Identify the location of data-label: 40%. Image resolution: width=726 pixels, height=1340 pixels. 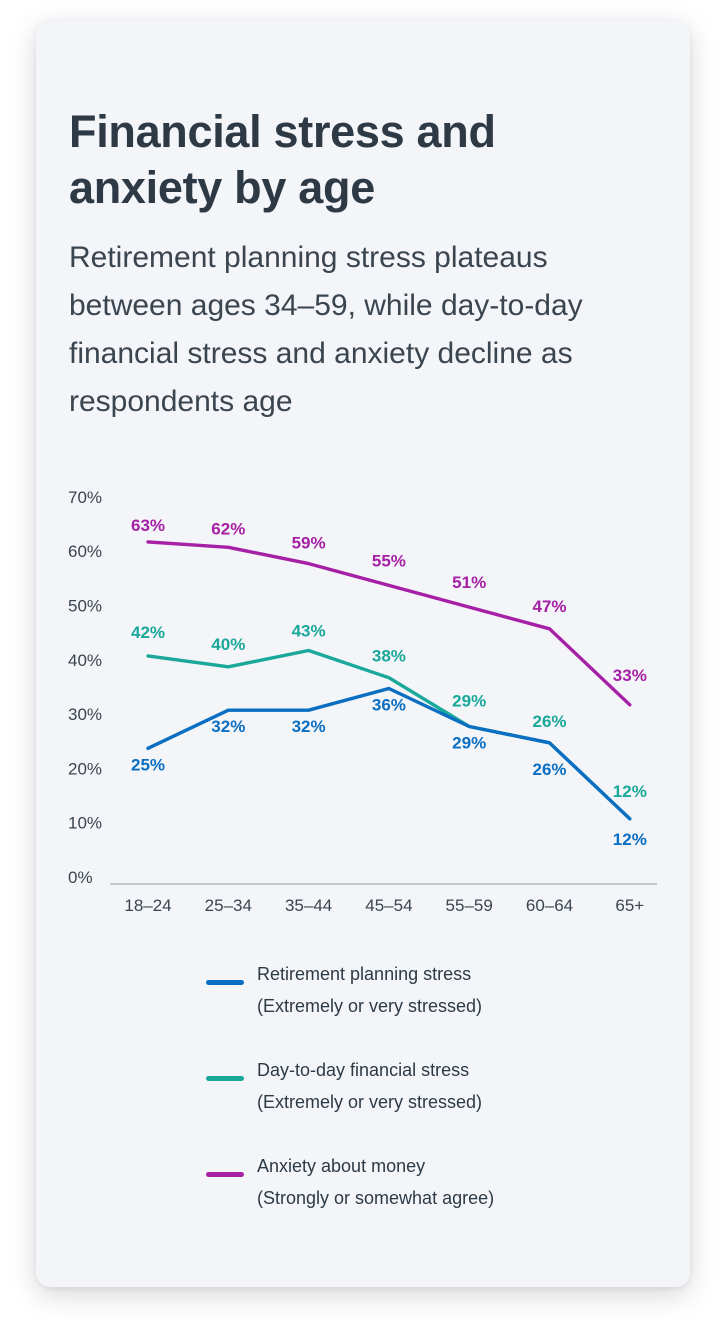
(228, 644).